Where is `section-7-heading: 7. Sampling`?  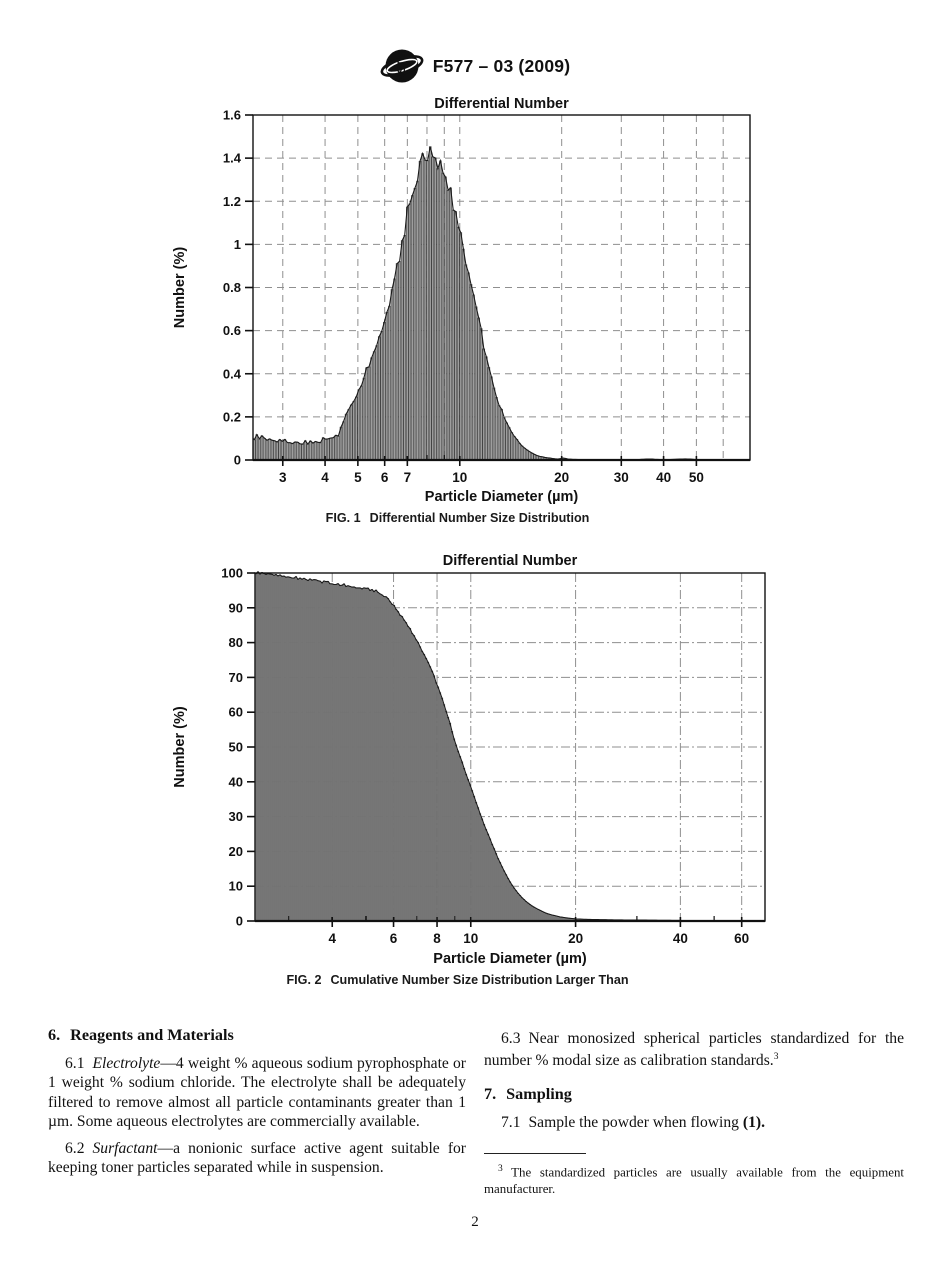 section-7-heading: 7. Sampling is located at coordinates (528, 1094).